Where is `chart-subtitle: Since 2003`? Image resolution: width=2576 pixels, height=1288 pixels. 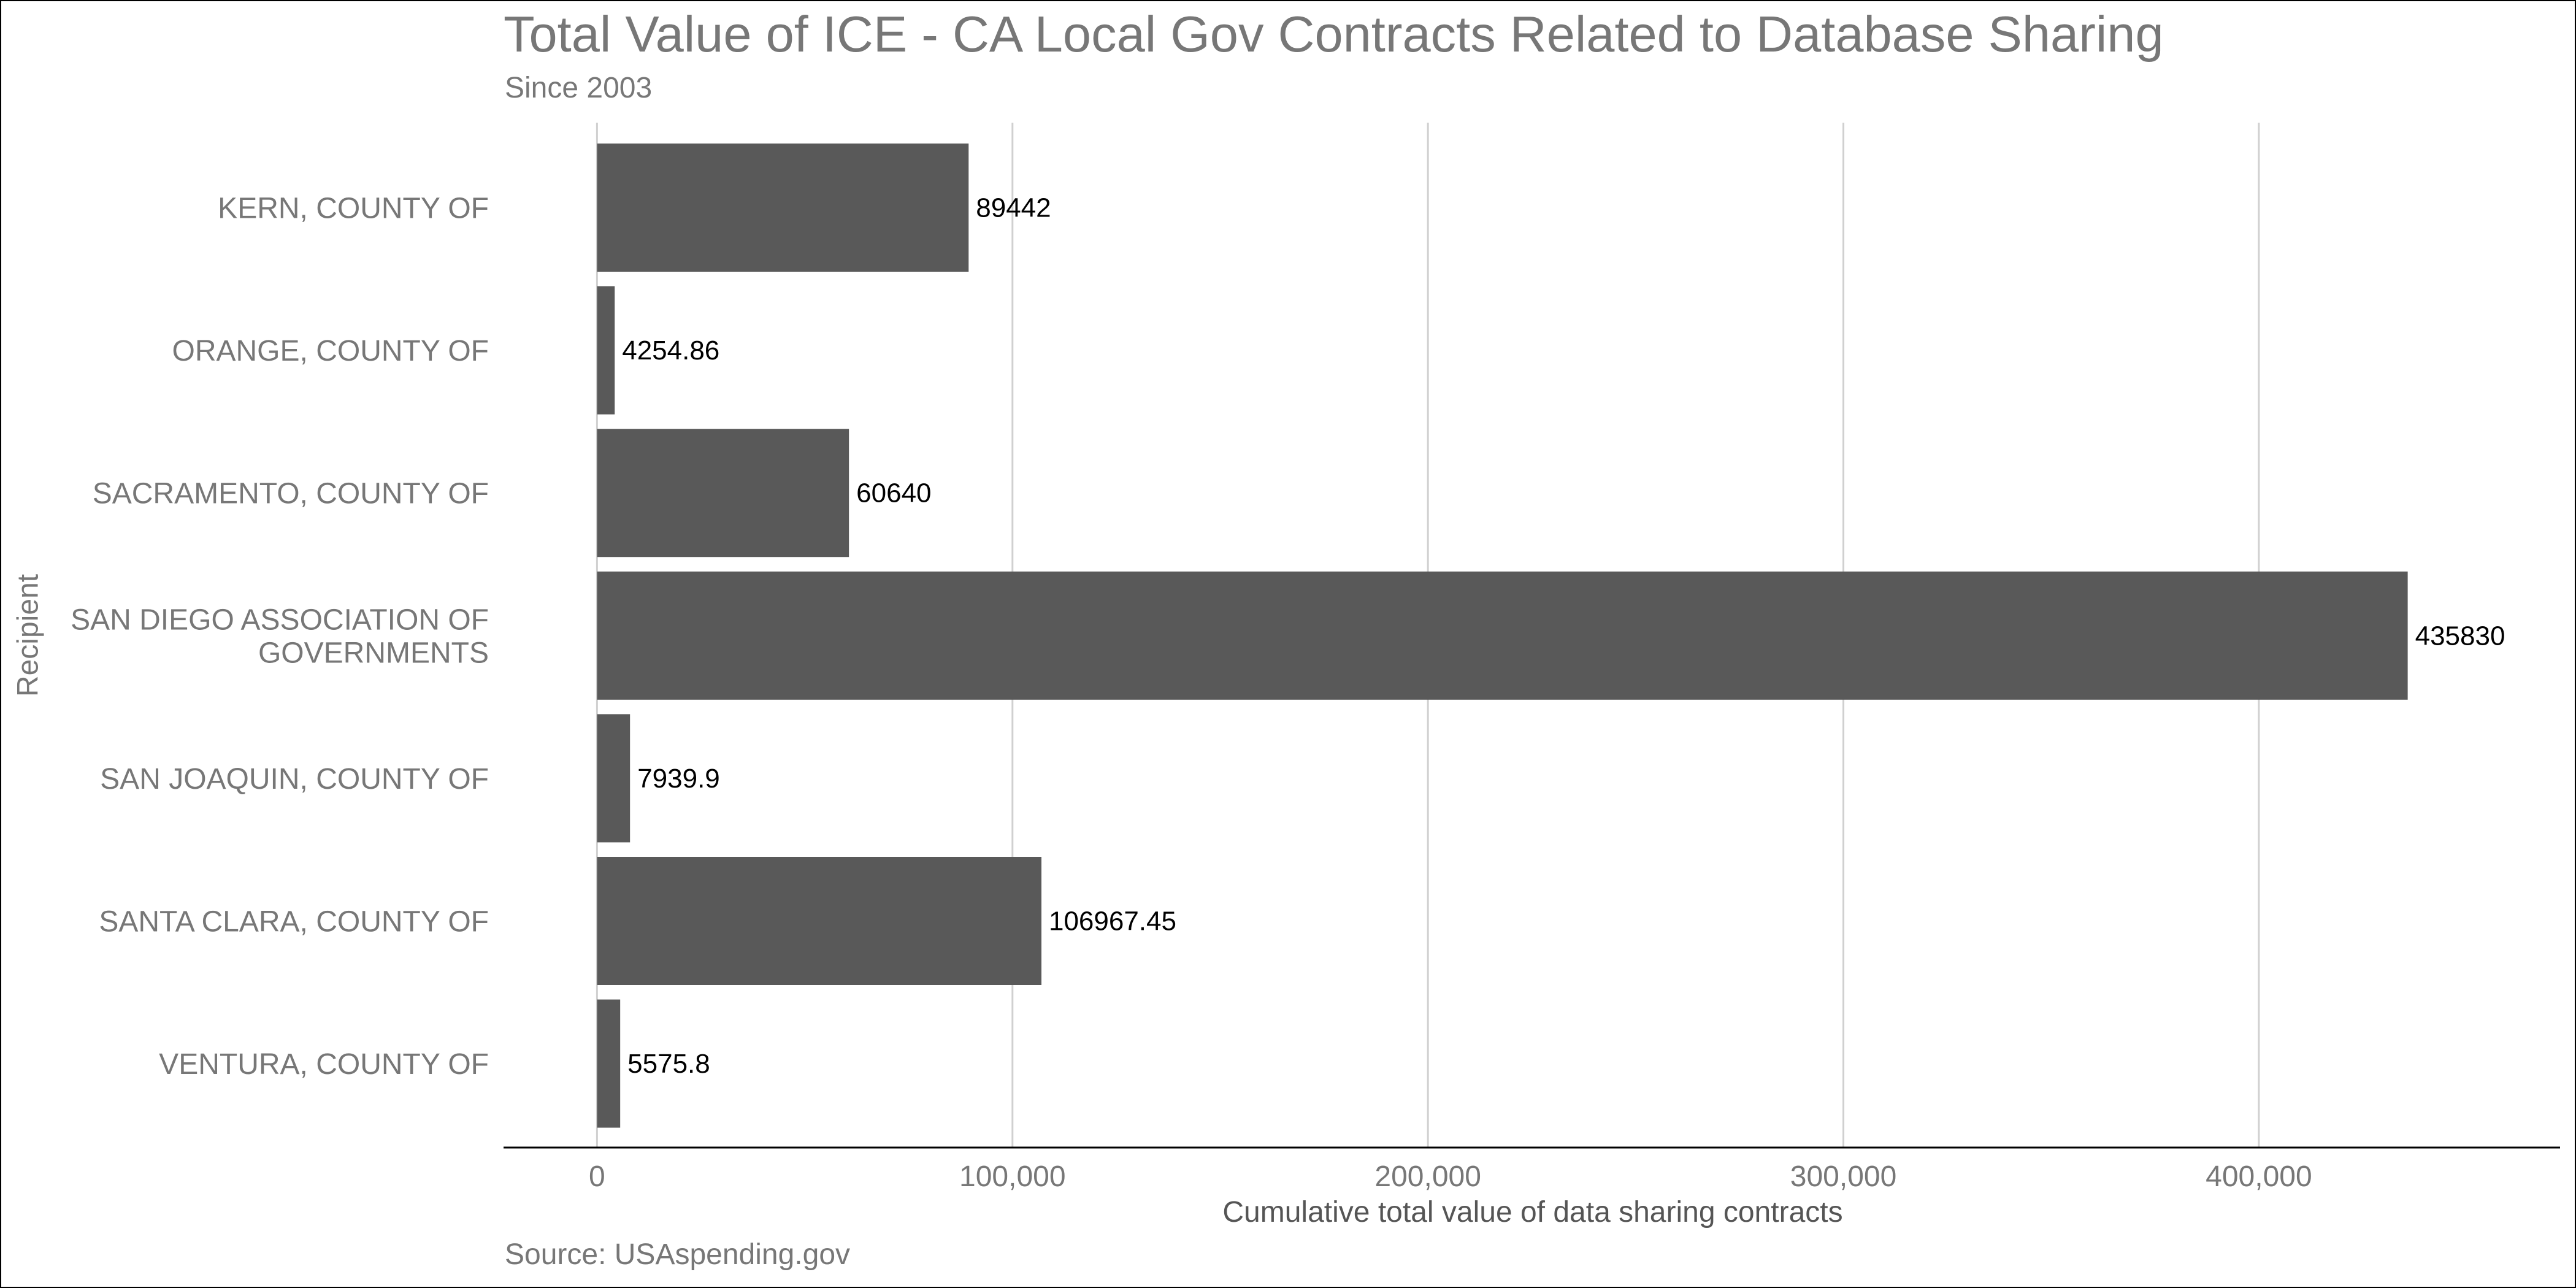 chart-subtitle: Since 2003 is located at coordinates (579, 88).